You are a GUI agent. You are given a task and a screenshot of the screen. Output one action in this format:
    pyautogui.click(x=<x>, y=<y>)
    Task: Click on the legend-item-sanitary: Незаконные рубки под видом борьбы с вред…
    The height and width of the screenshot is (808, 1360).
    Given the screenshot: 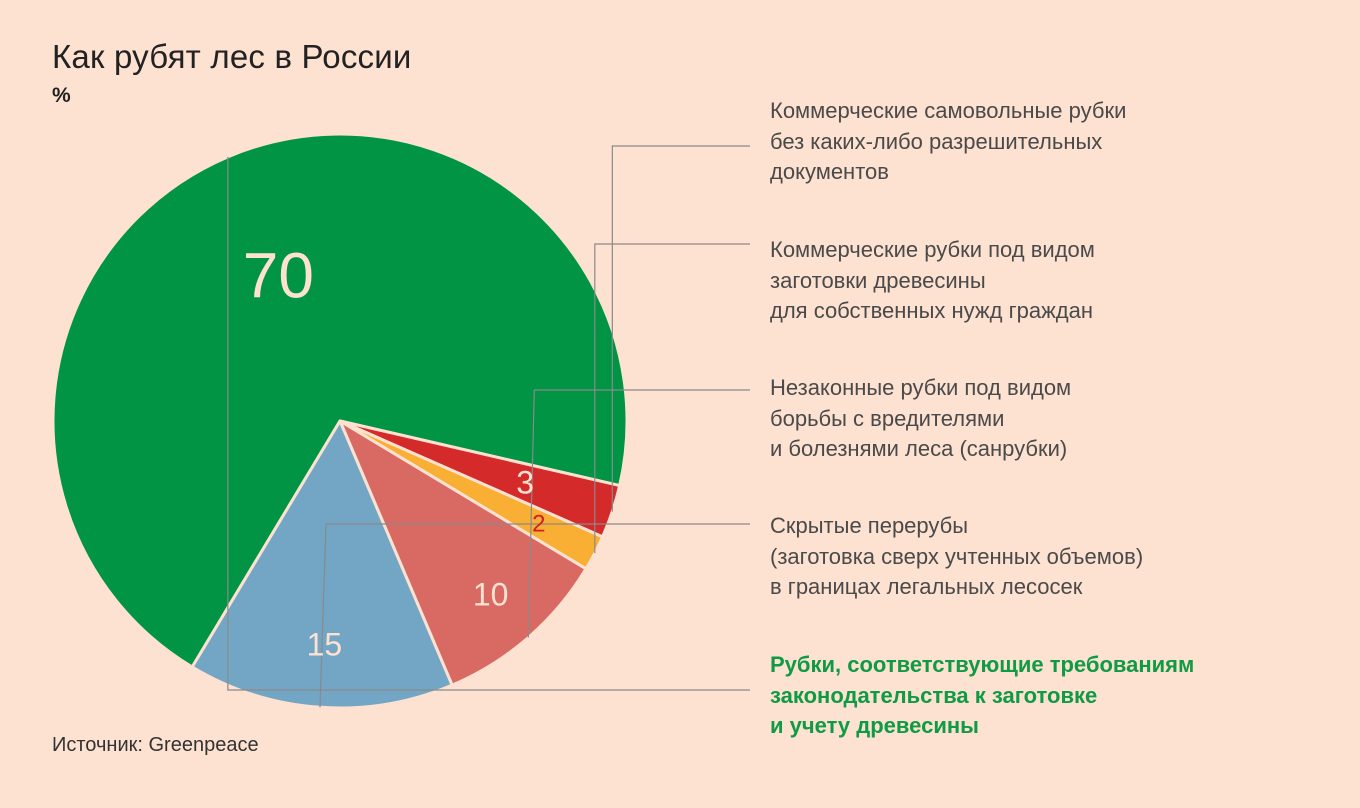 What is the action you would take?
    pyautogui.click(x=921, y=418)
    